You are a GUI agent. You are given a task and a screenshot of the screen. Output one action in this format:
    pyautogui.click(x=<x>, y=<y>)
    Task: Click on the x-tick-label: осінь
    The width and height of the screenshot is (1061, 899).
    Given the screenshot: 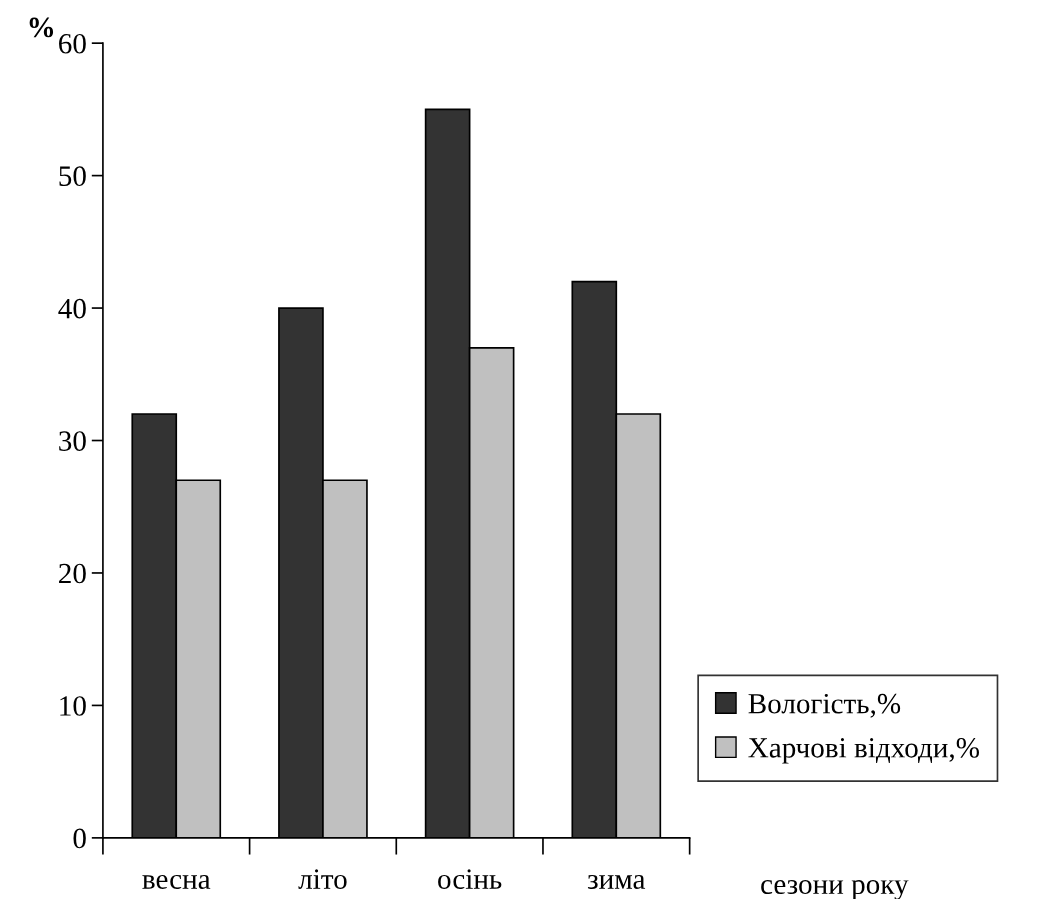 What is the action you would take?
    pyautogui.click(x=470, y=879)
    